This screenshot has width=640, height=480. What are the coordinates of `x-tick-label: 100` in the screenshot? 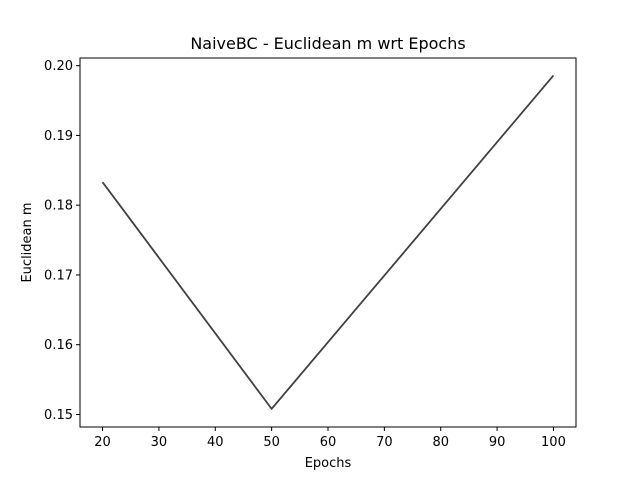 It's located at (553, 442).